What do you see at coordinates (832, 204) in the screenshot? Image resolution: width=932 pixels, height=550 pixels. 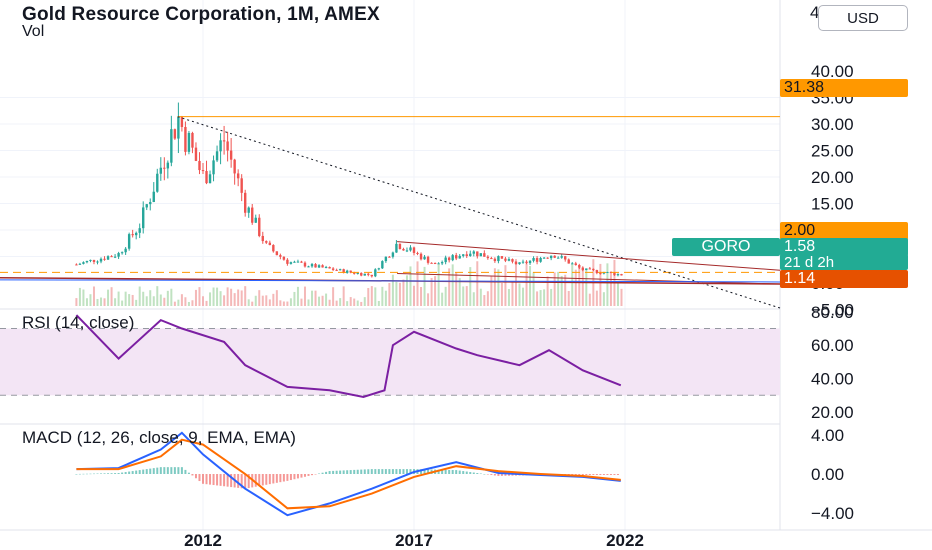 I see `price-tick-label: 15.00` at bounding box center [832, 204].